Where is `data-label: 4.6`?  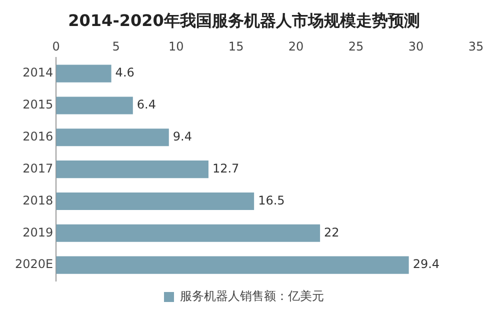
data-label: 4.6 is located at coordinates (124, 73).